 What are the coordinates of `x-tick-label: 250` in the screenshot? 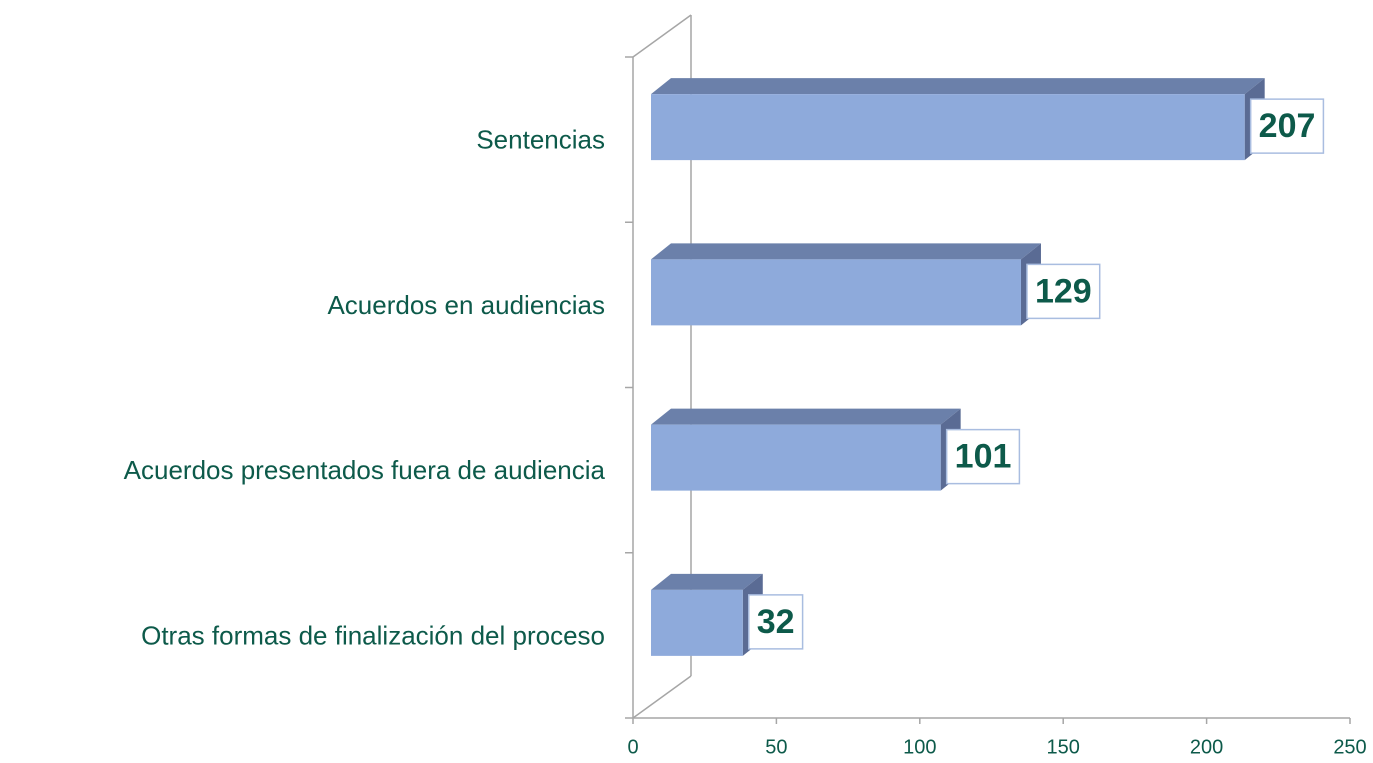 It's located at (1349, 747).